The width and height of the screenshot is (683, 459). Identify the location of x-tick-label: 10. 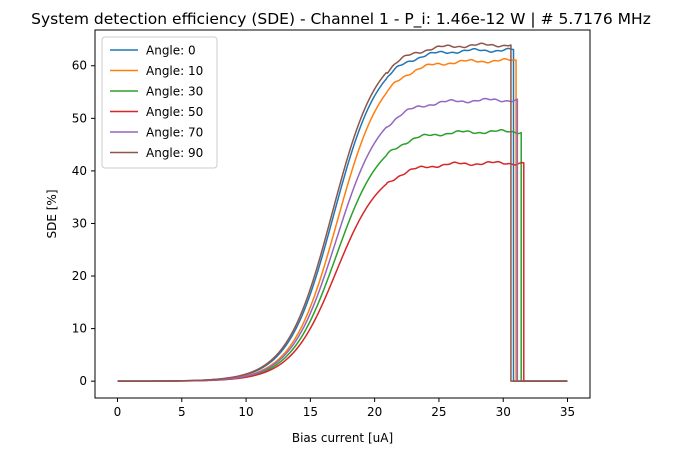
(245, 412).